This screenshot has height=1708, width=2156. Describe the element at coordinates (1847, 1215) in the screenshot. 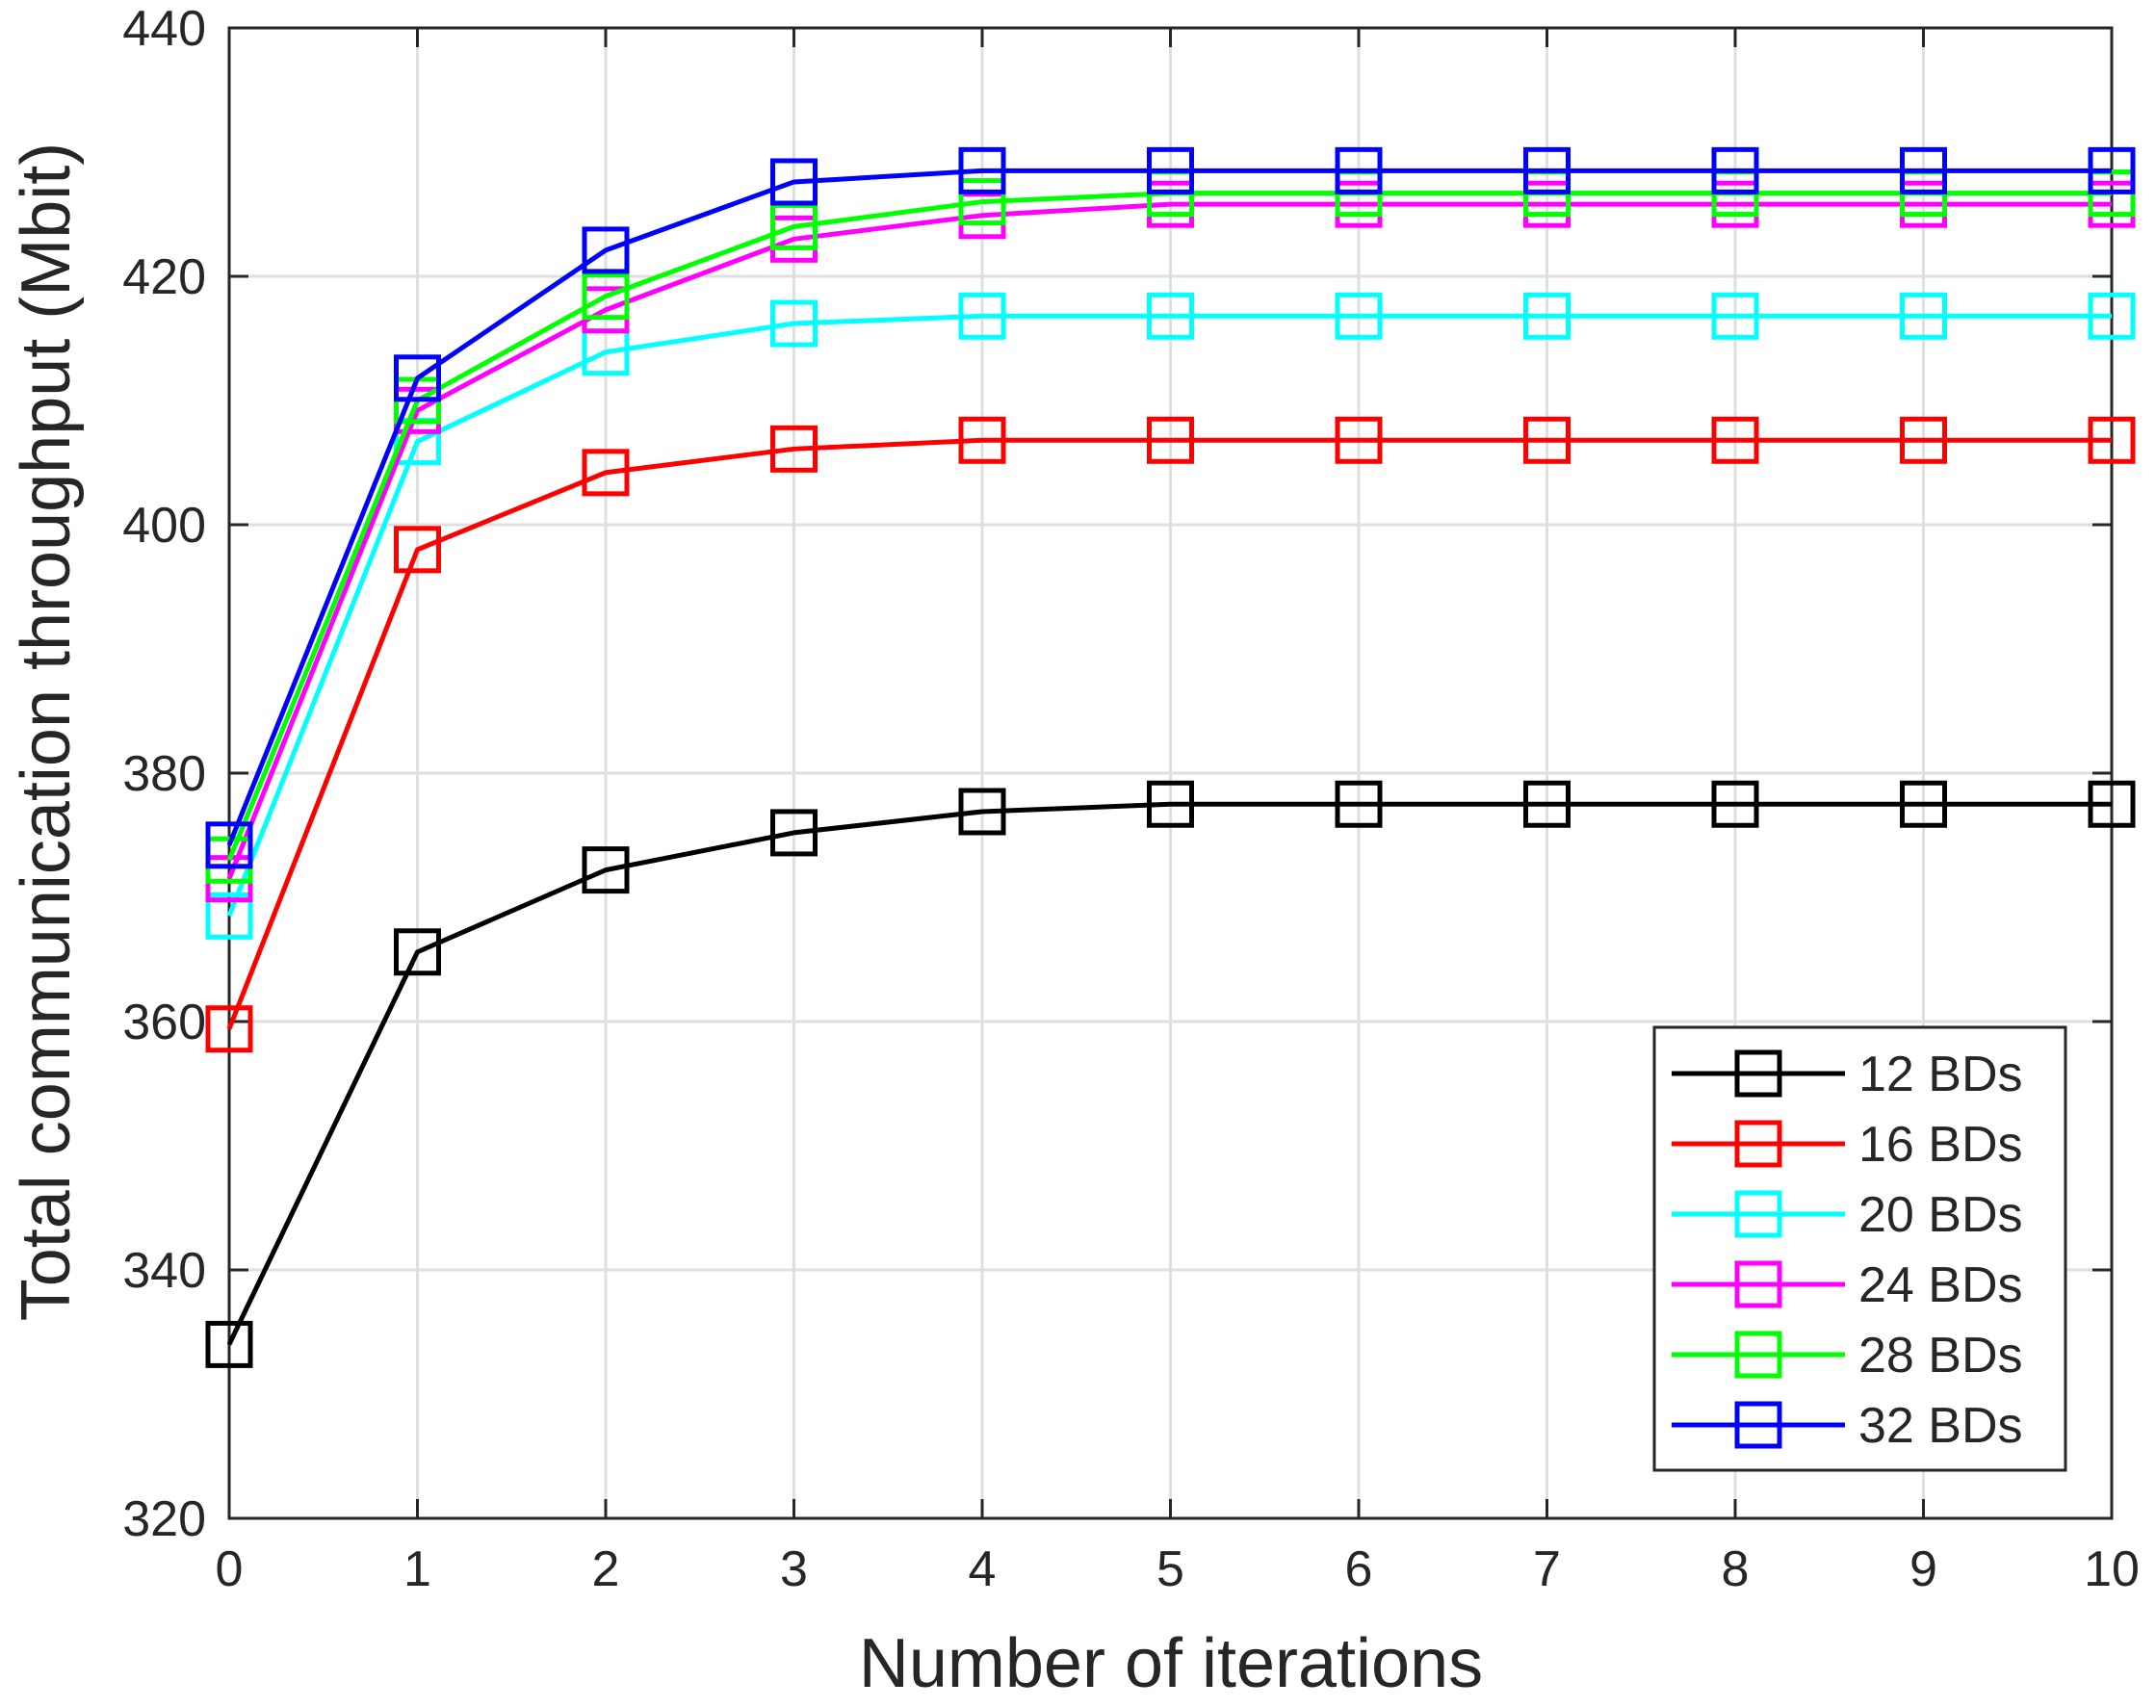

I see `legend-entry-20-bds: 20 BDs` at that location.